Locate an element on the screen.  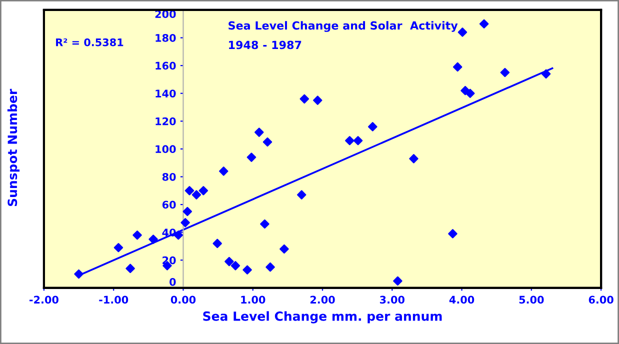
text: Sea Level Change and Solar Activity is located at coordinates (343, 26).